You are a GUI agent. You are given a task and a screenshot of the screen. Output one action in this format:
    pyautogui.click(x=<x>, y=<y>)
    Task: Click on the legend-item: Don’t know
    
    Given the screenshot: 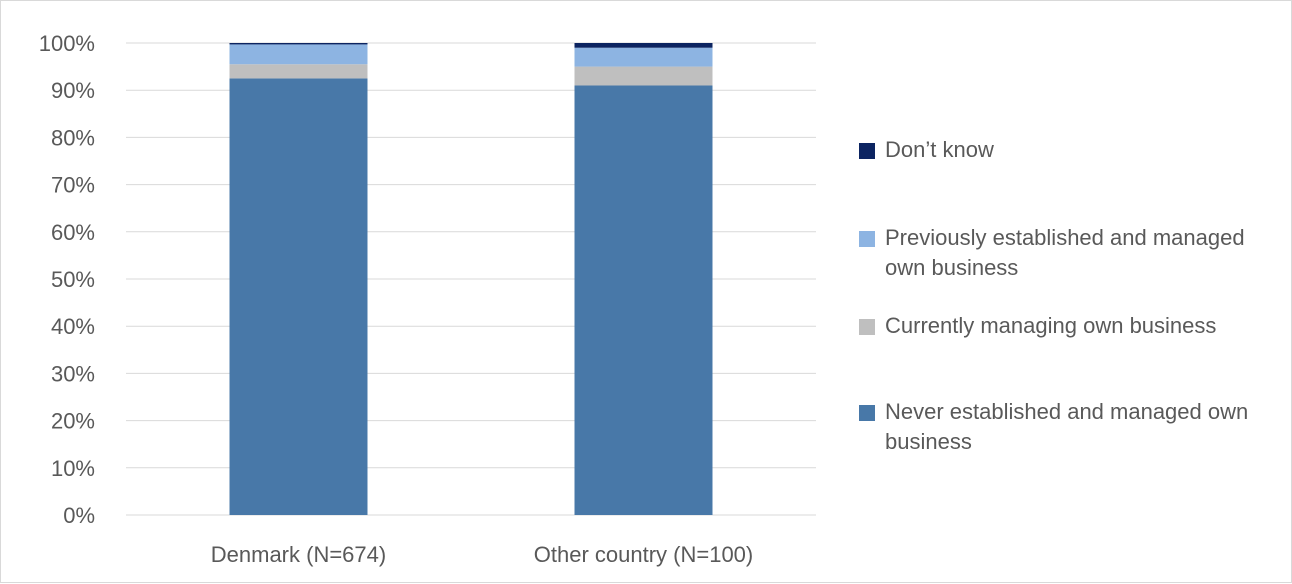 What is the action you would take?
    pyautogui.click(x=1069, y=150)
    